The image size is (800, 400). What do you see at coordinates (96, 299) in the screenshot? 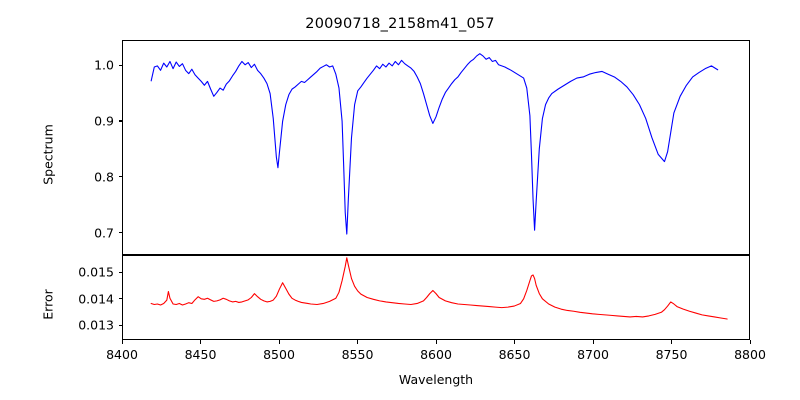
I see `error-y-tick-label: 0.014` at bounding box center [96, 299].